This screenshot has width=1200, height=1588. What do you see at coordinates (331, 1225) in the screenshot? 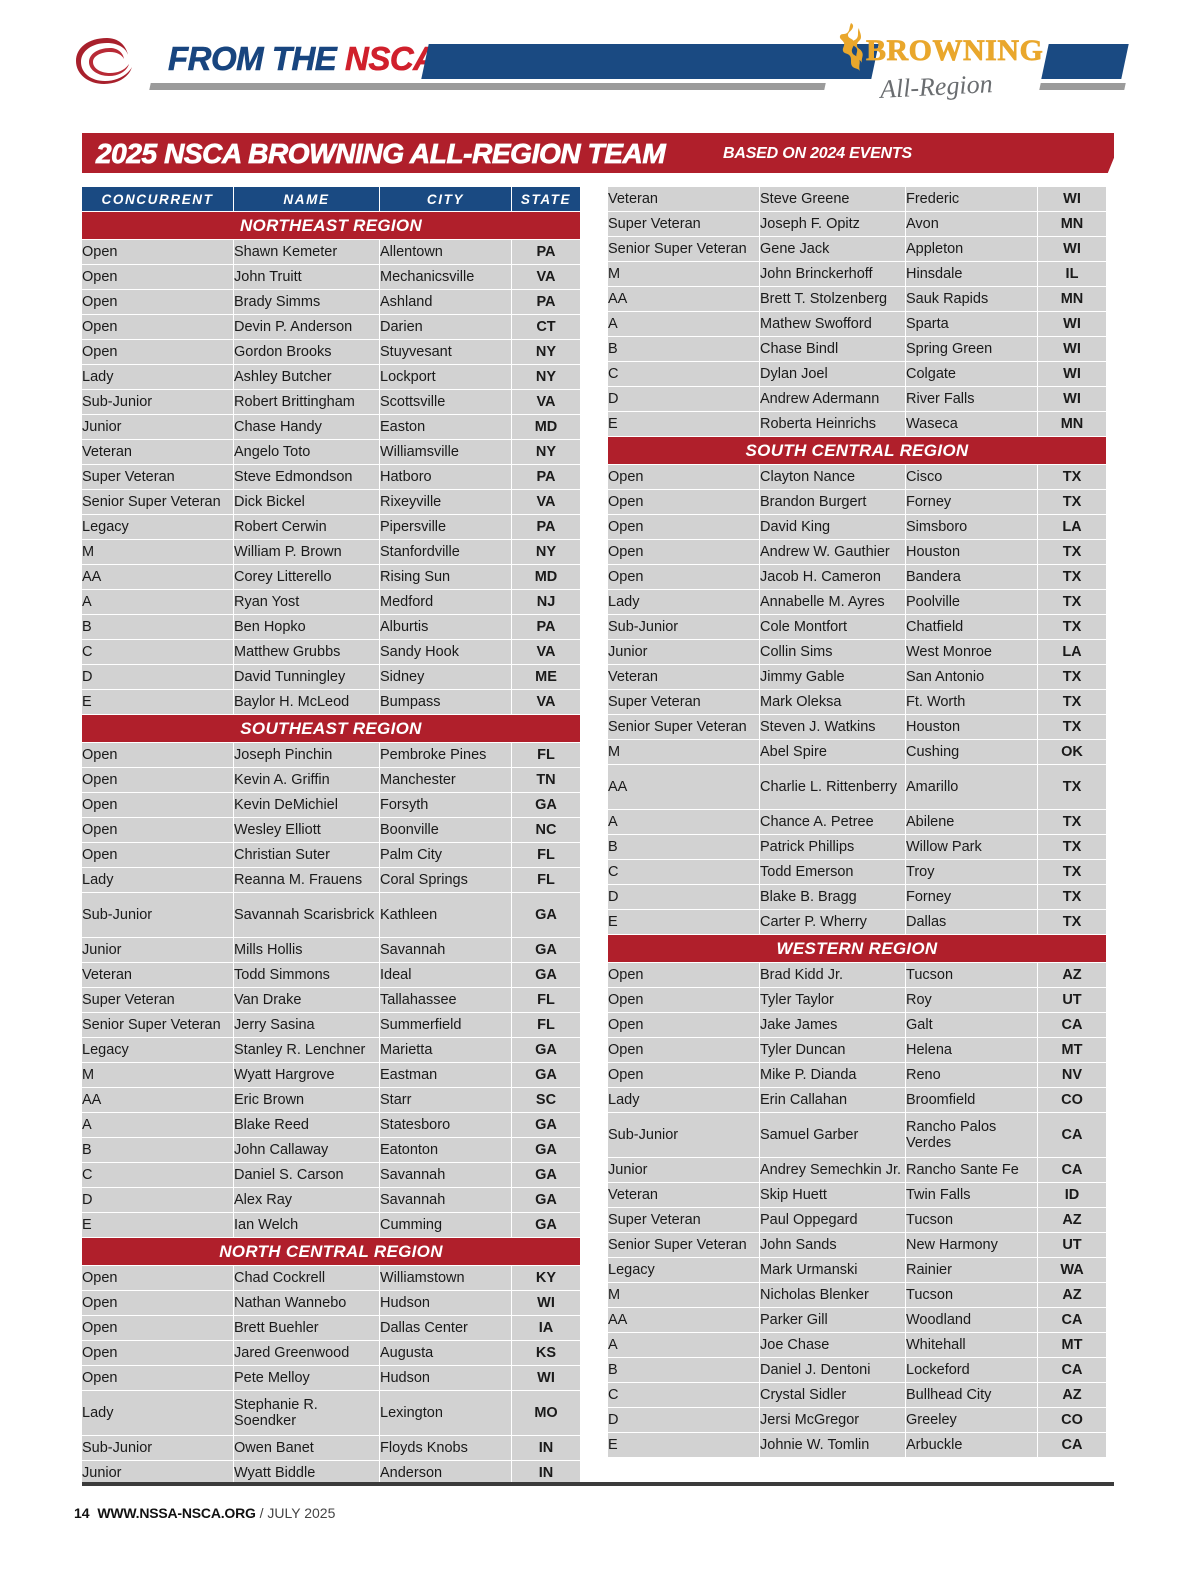
I see `table-row: E Ian Welch Cumming GA` at bounding box center [331, 1225].